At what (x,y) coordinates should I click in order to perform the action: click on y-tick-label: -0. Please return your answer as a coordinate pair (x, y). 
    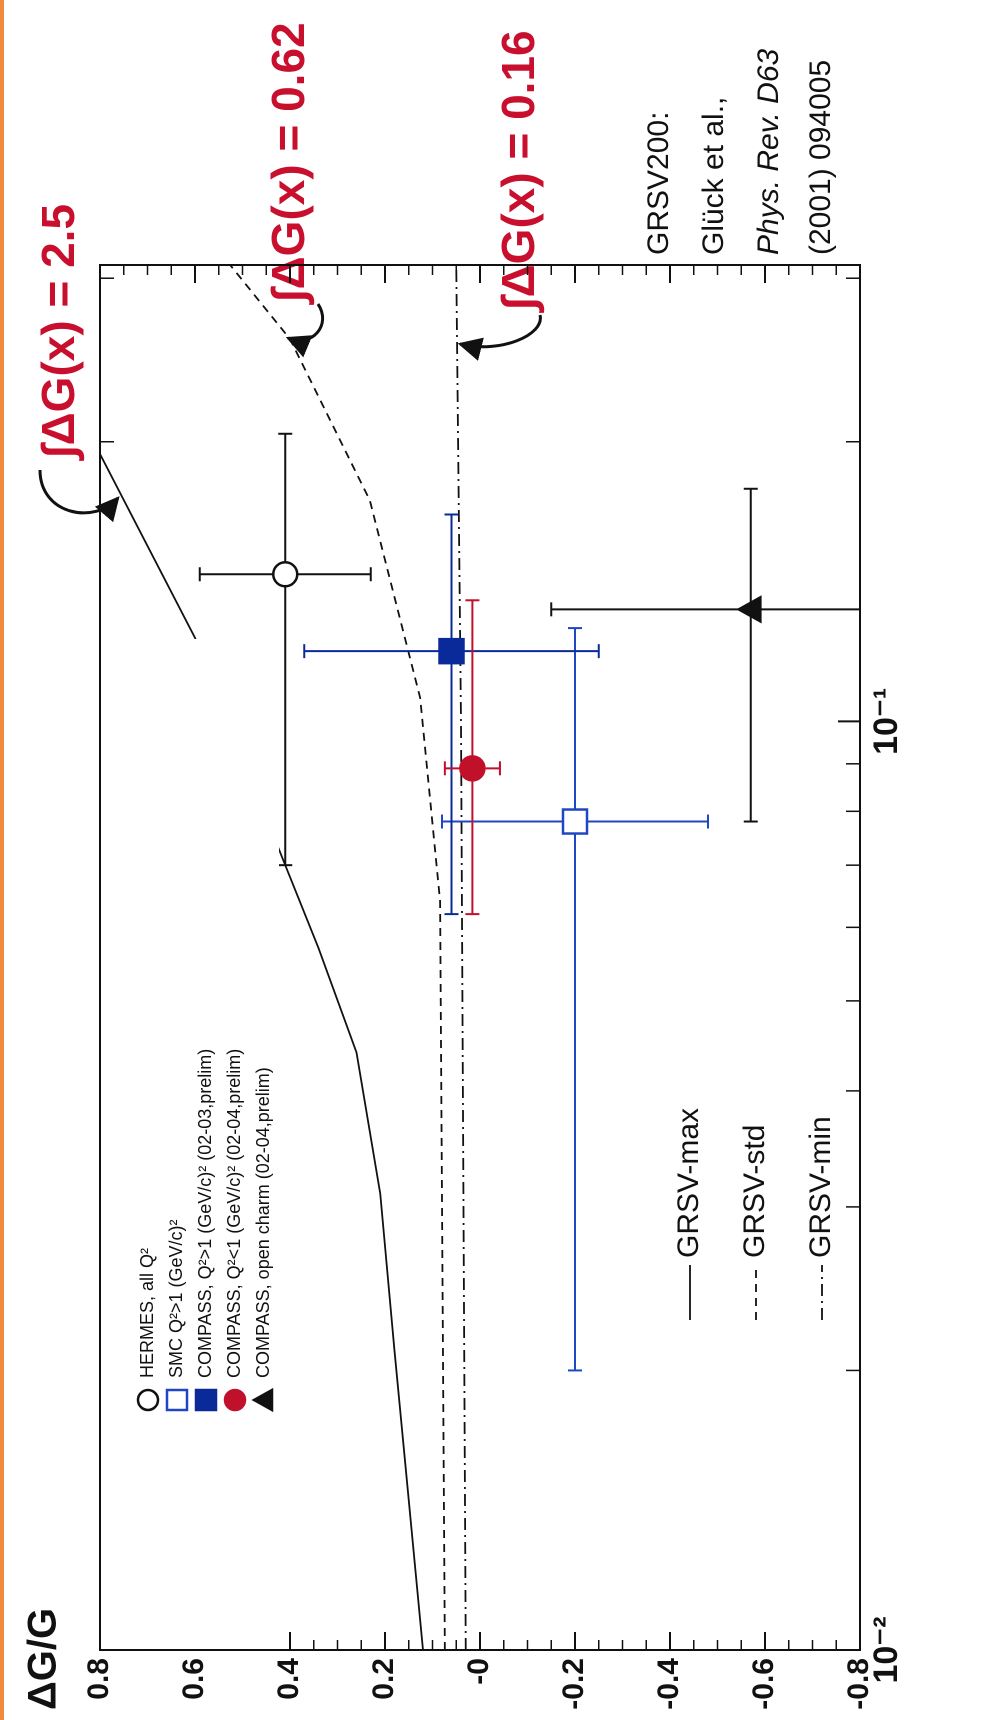
    Looking at the image, I should click on (478, 1671).